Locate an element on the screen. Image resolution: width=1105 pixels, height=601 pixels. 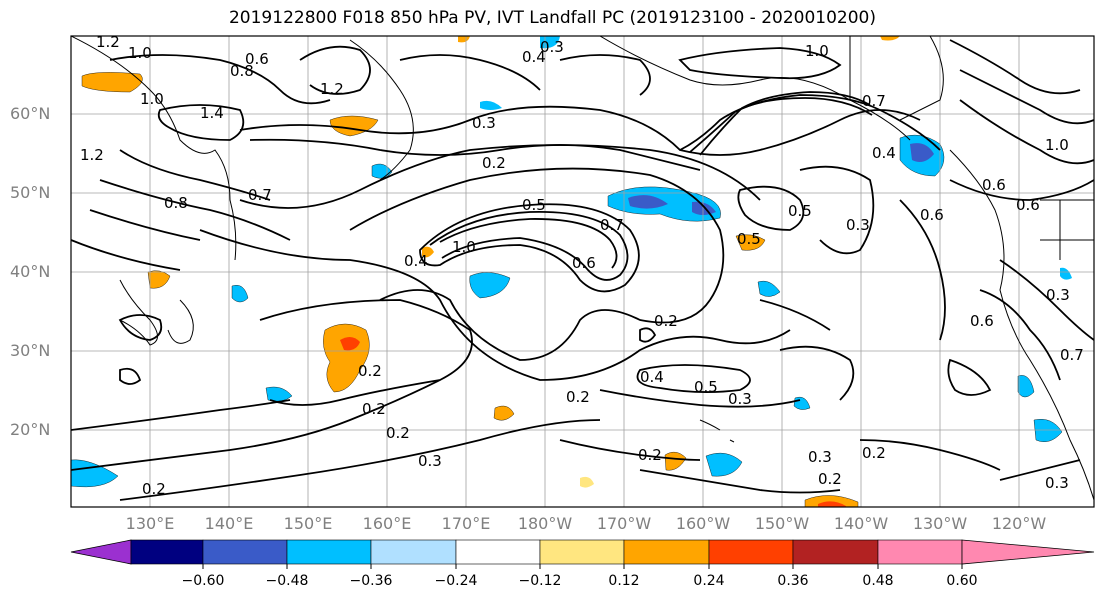
colorbar-tick-label: −0.12 is located at coordinates (540, 581).